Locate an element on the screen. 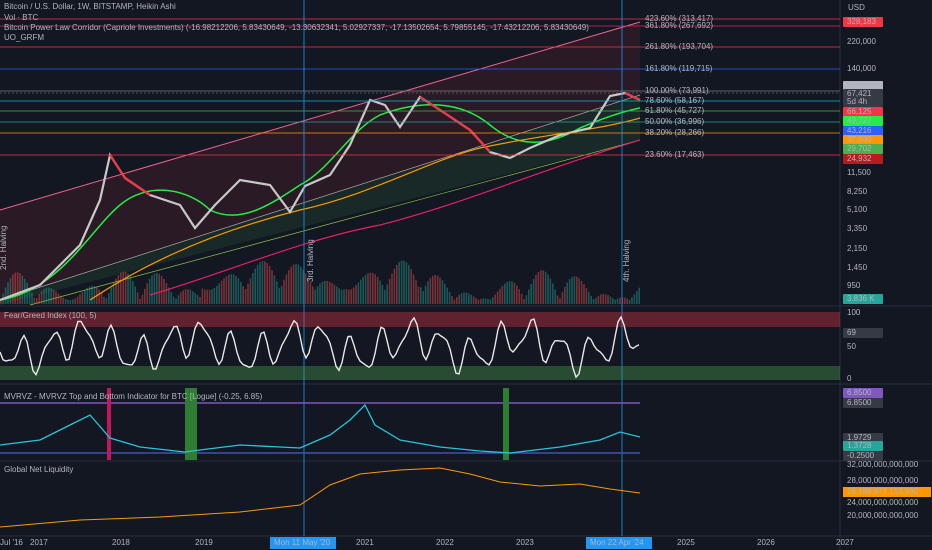 This screenshot has width=932, height=550. axis-label: 49,727 is located at coordinates (859, 120).